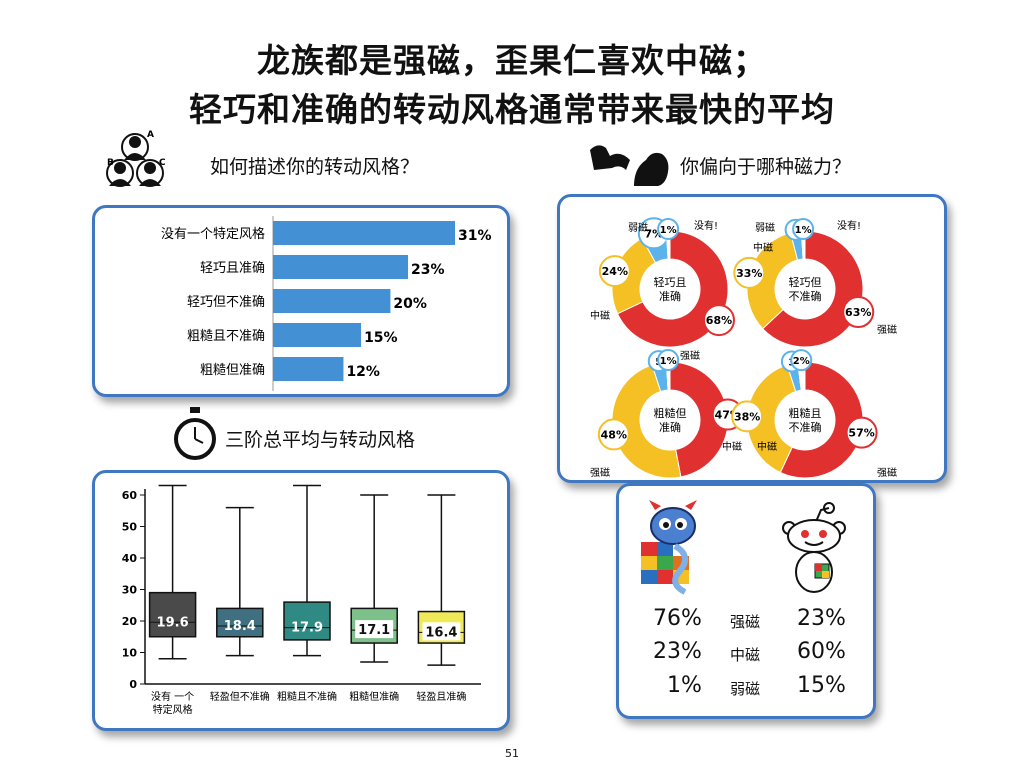  I want to click on comparison-label: 中磁, so click(745, 655).